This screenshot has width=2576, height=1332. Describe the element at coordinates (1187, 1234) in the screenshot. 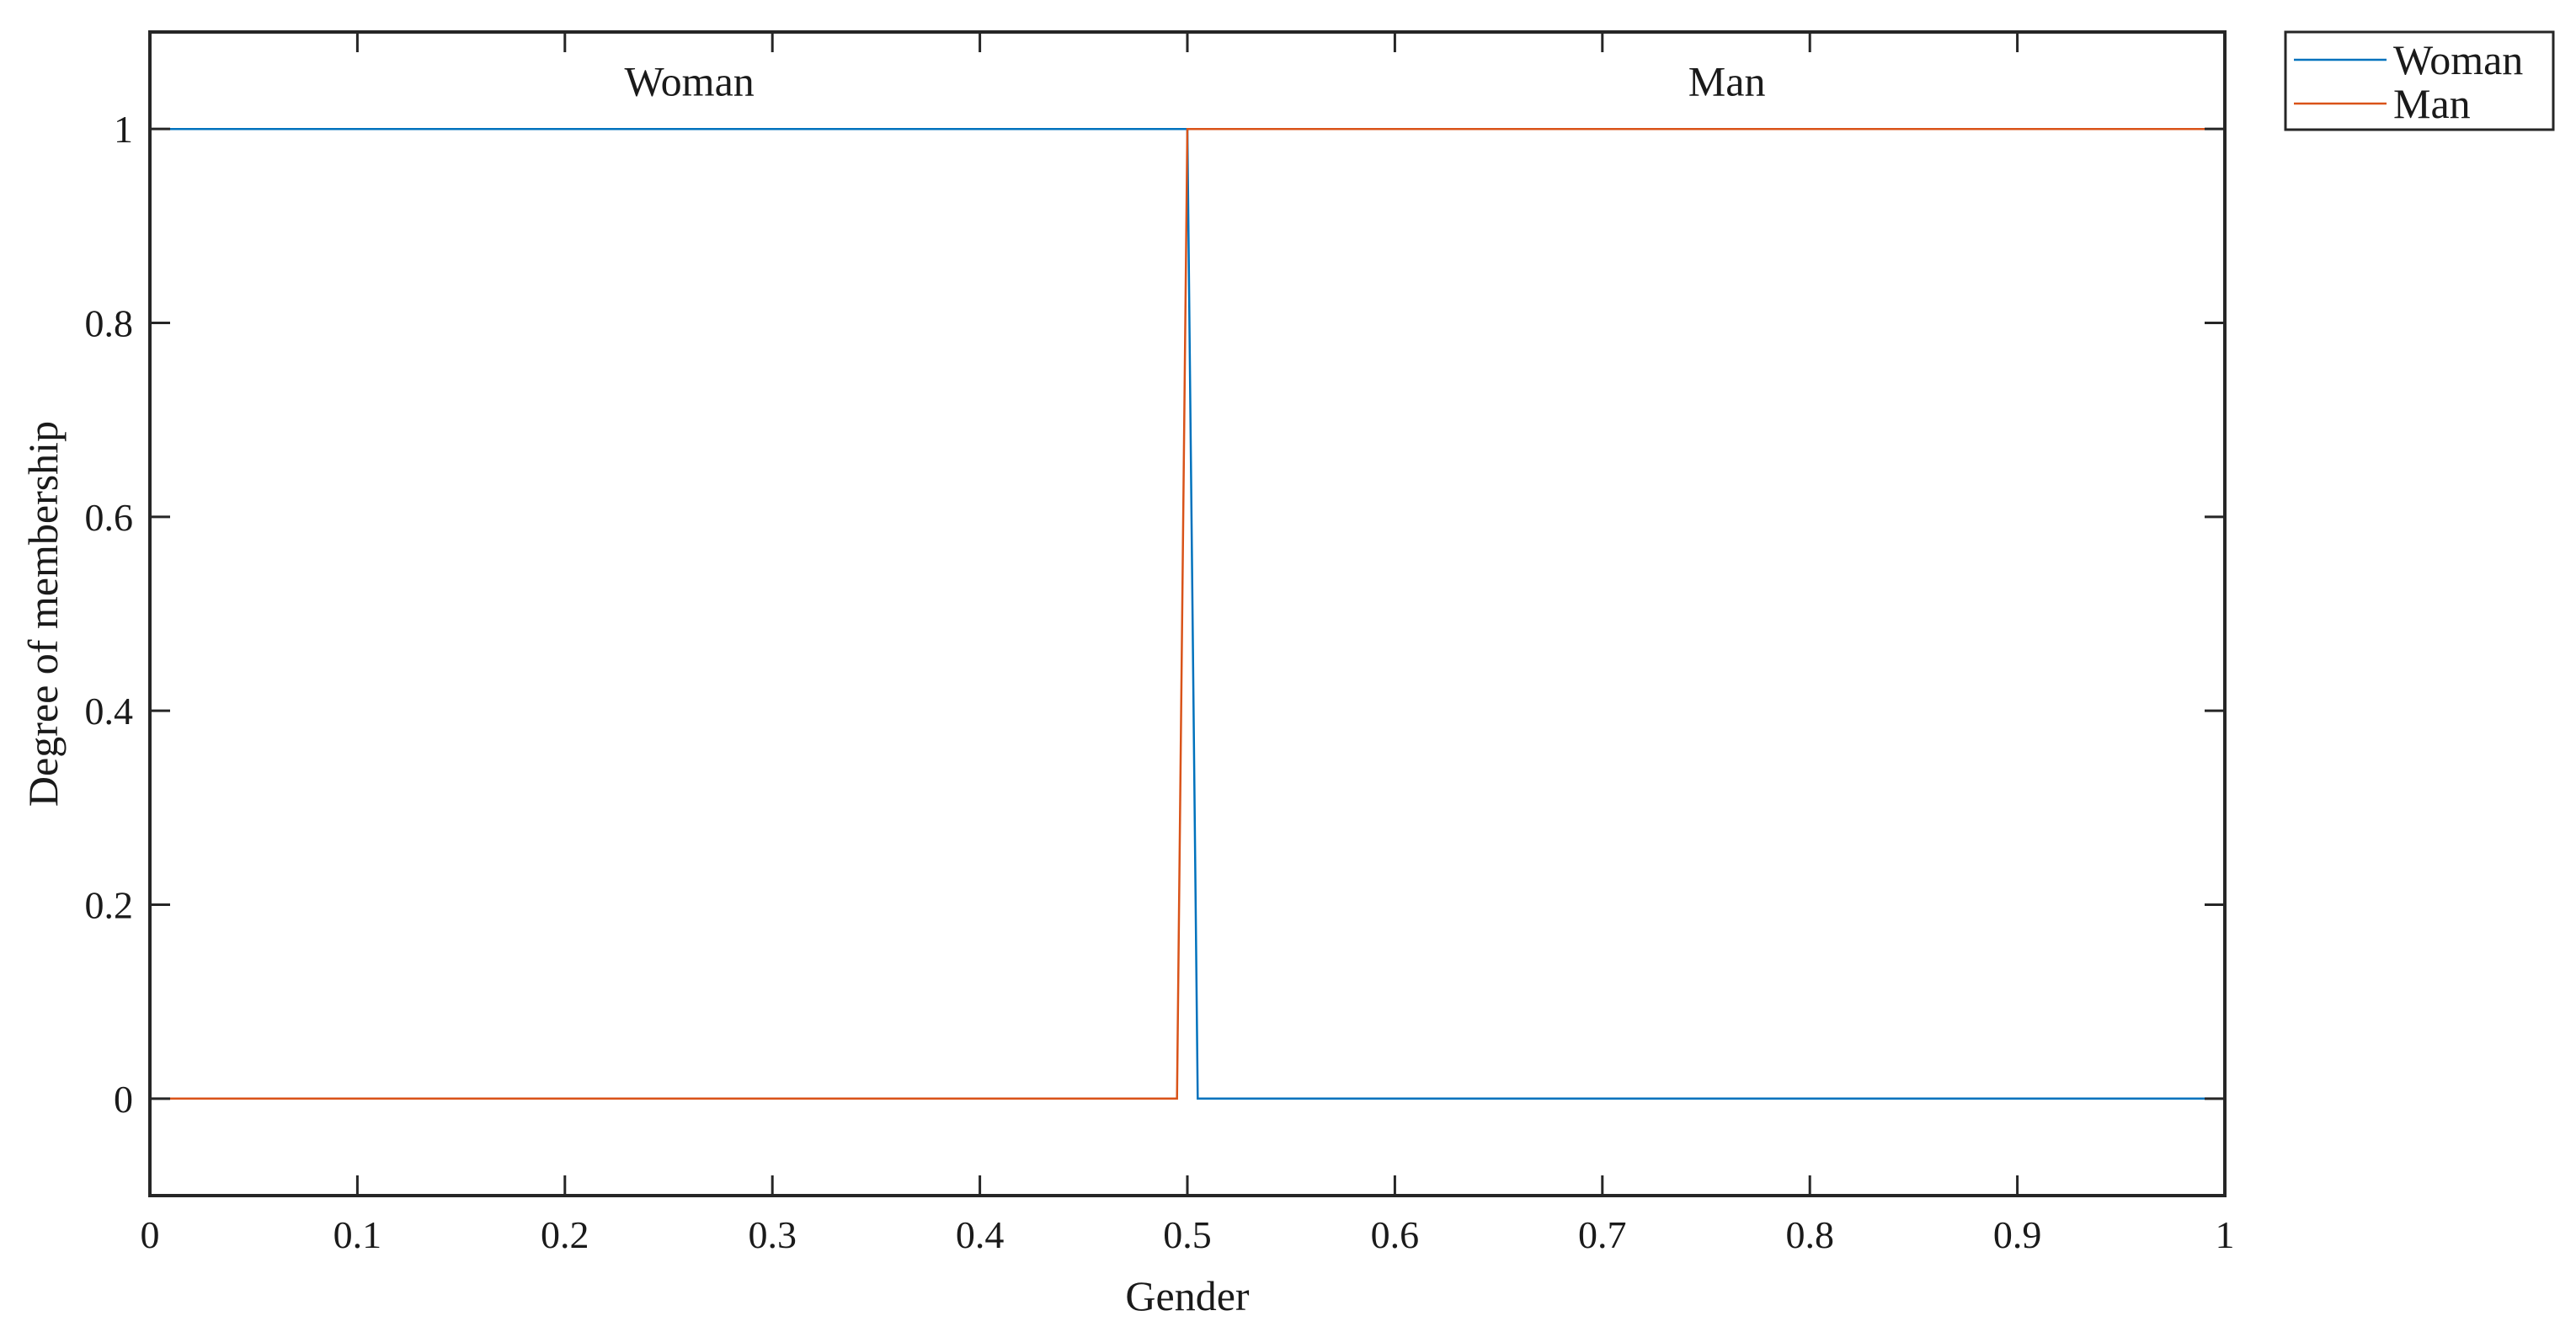

I see `x-tick-label: 0.5` at that location.